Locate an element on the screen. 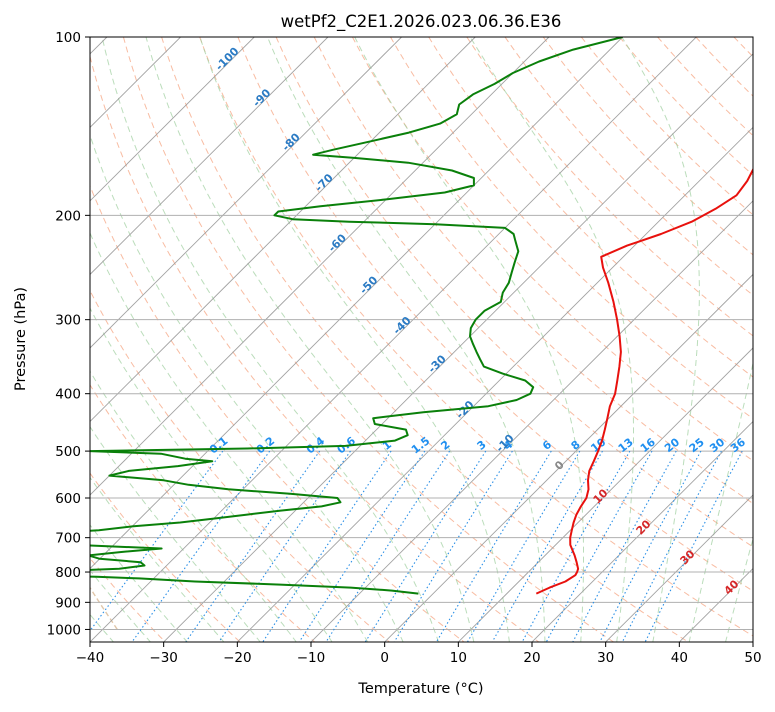 The image size is (775, 712). mixing-ratio-label: 6 is located at coordinates (547, 445).